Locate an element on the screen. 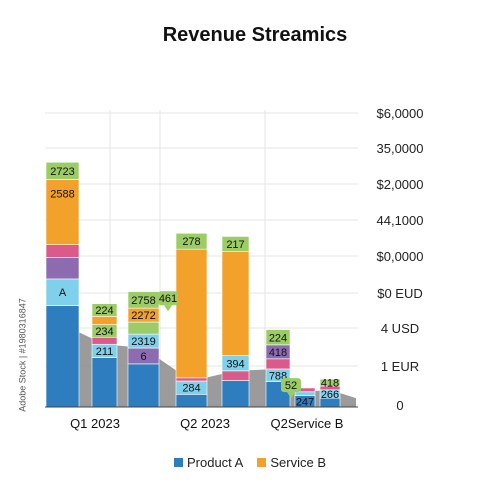 The width and height of the screenshot is (500, 500). y-tick-label: $2,0000 is located at coordinates (400, 184).